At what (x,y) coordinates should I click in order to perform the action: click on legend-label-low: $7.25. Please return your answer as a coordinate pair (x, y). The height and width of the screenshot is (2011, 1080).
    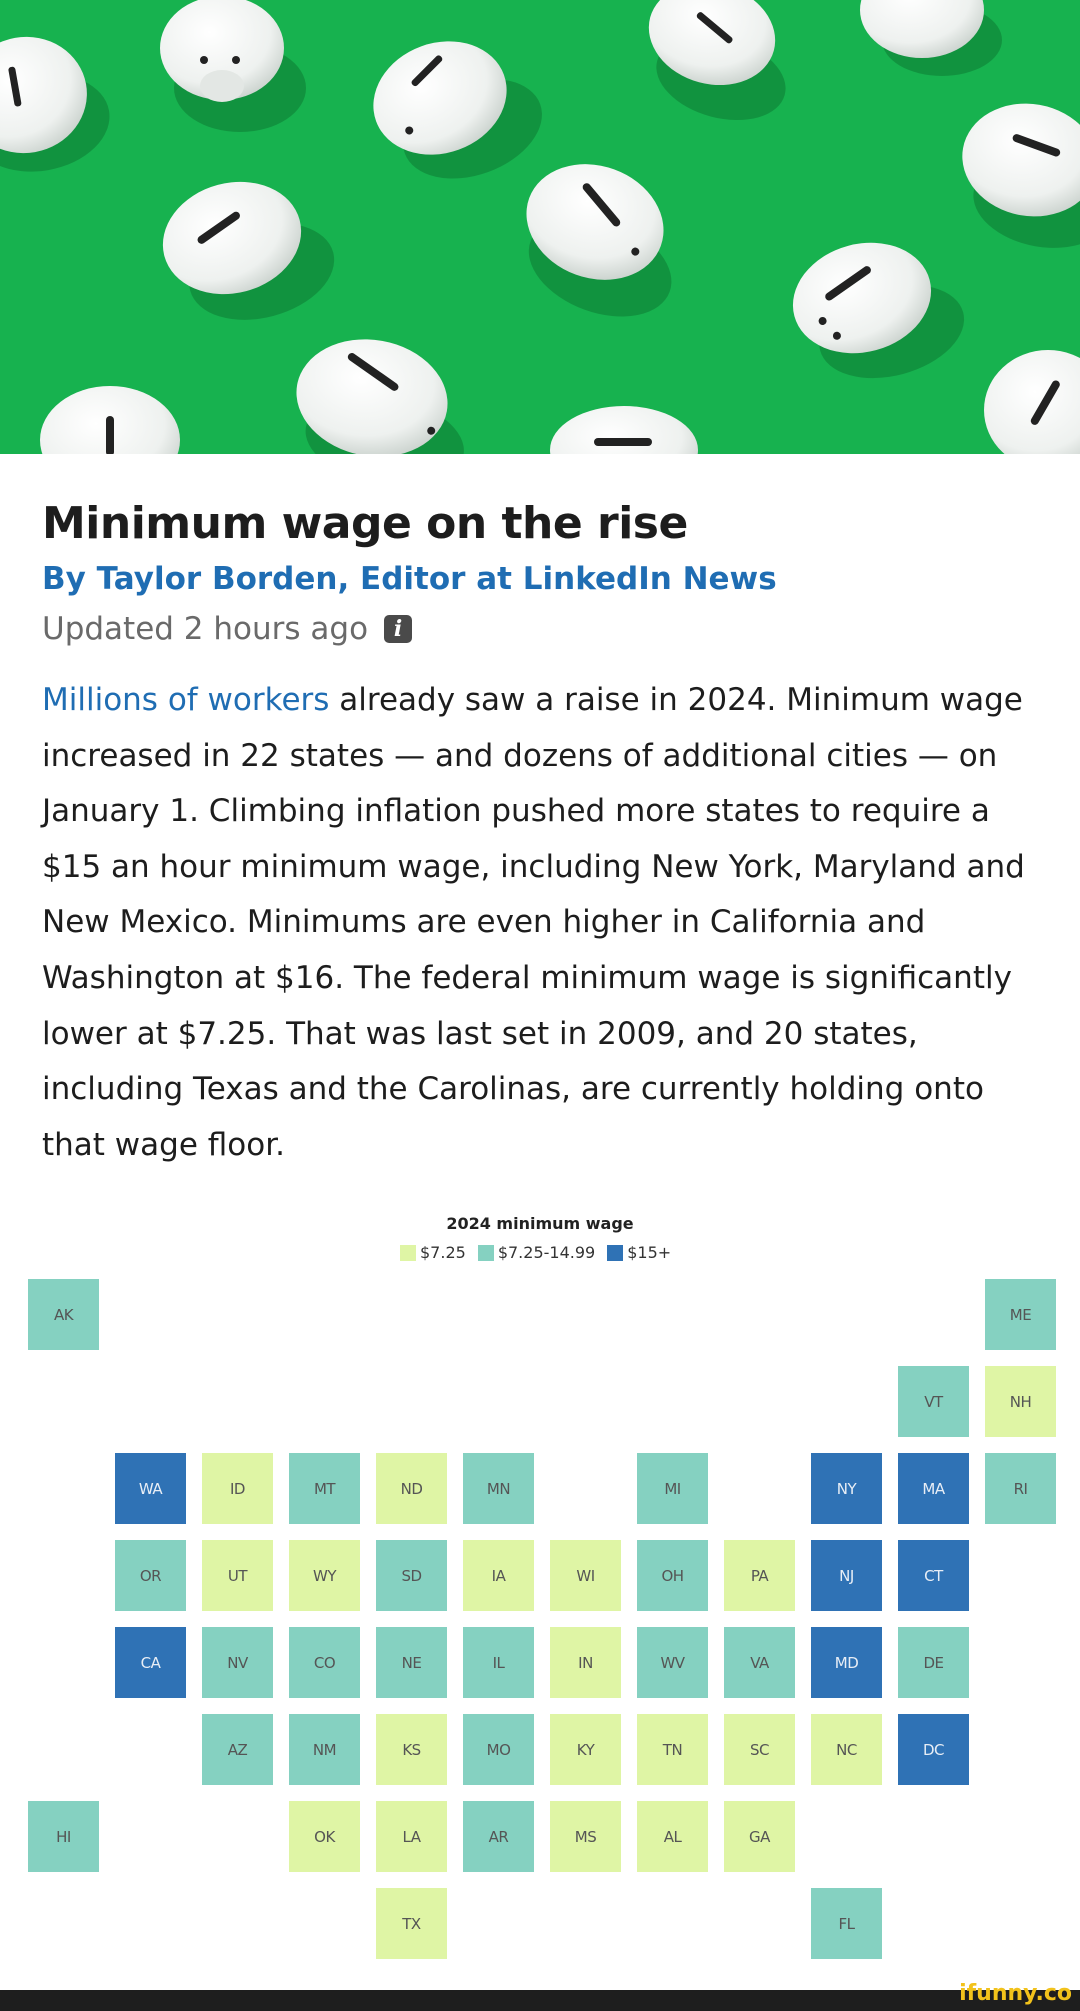
    Looking at the image, I should click on (443, 1252).